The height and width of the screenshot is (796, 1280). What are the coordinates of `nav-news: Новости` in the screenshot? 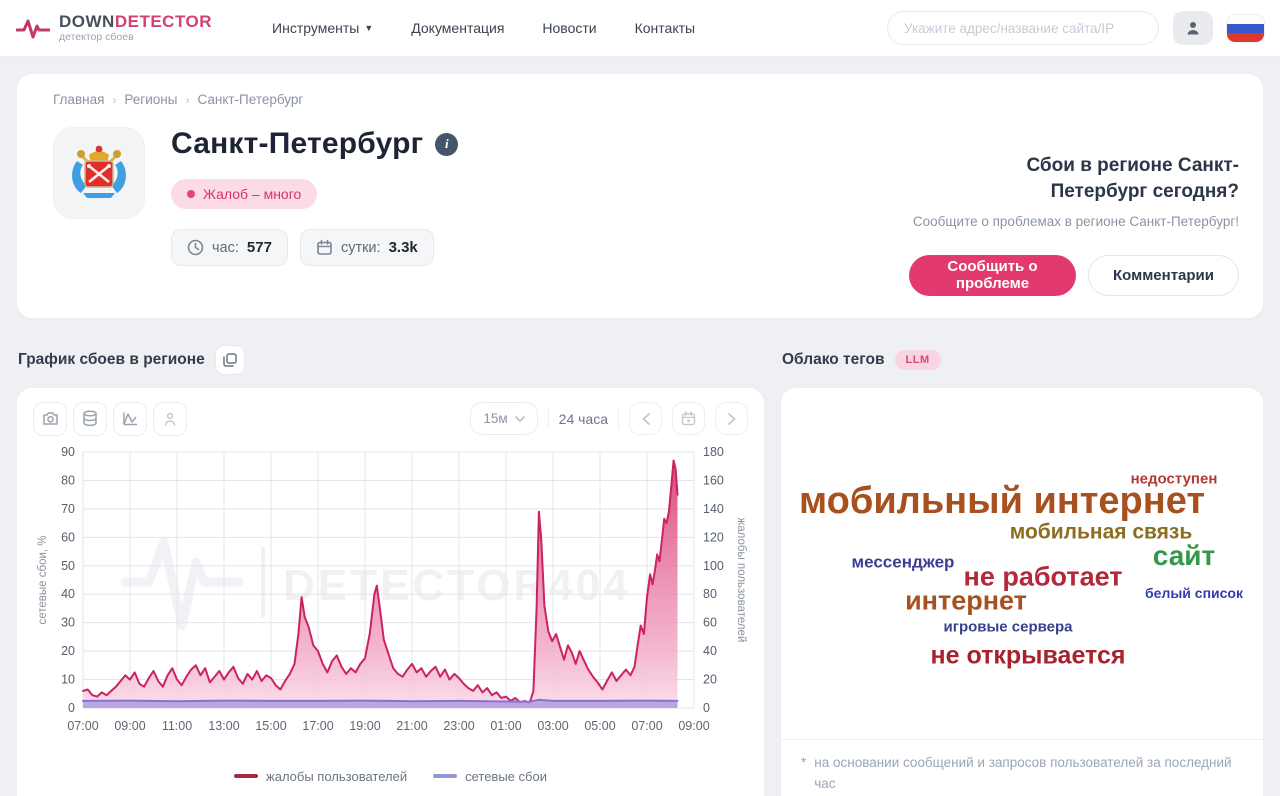 It's located at (569, 28).